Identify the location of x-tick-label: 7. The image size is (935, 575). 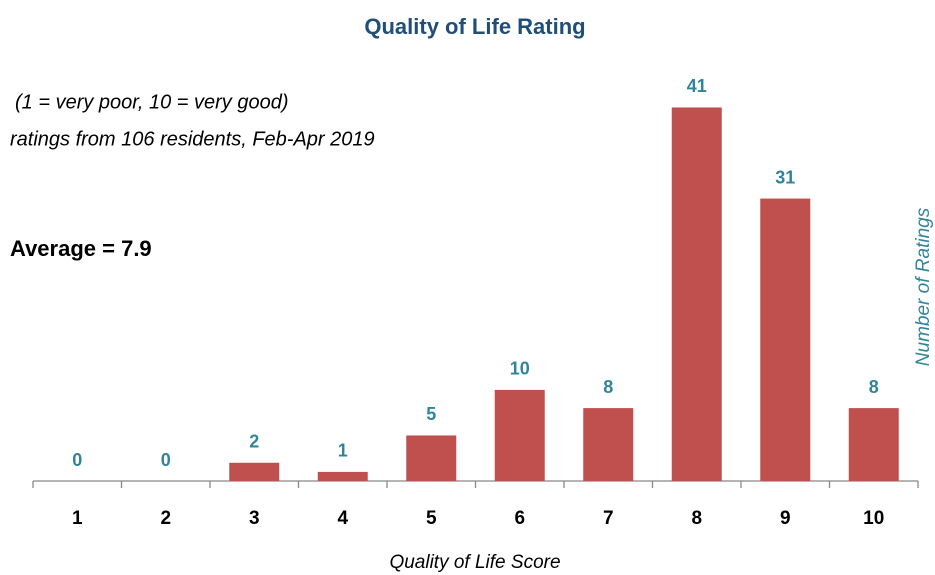
(608, 518).